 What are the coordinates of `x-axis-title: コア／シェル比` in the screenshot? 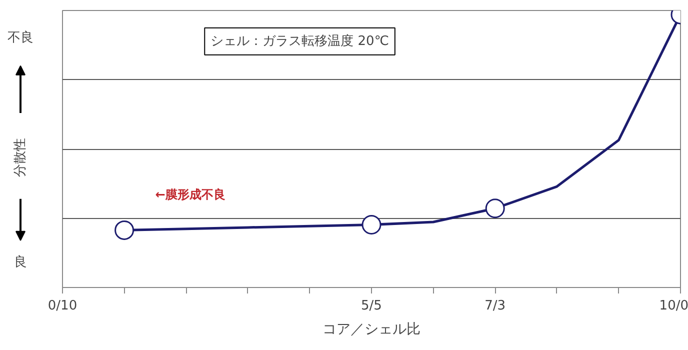 It's located at (371, 330).